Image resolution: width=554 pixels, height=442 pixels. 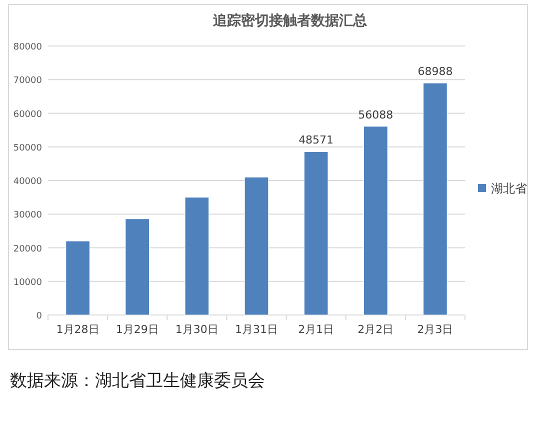 What do you see at coordinates (316, 140) in the screenshot?
I see `data-label: 48571` at bounding box center [316, 140].